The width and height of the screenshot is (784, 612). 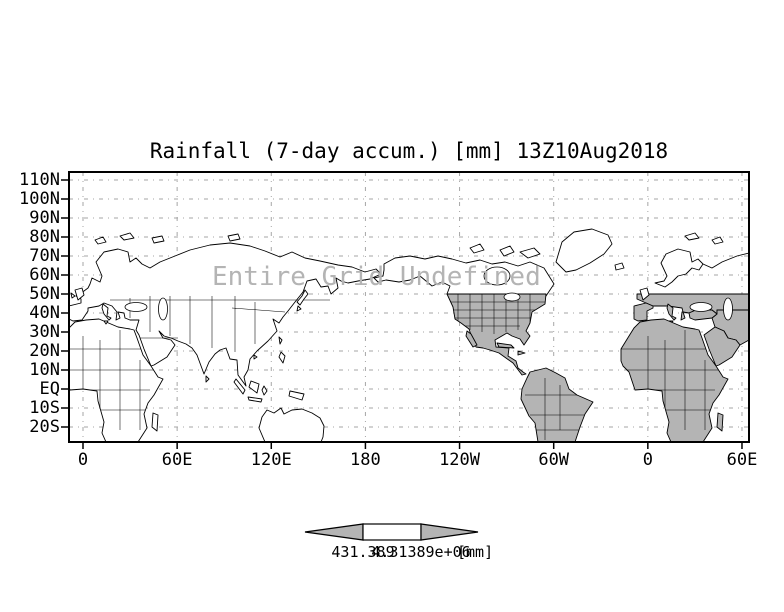 I want to click on landmass-europe-right-gray, so click(x=691, y=330).